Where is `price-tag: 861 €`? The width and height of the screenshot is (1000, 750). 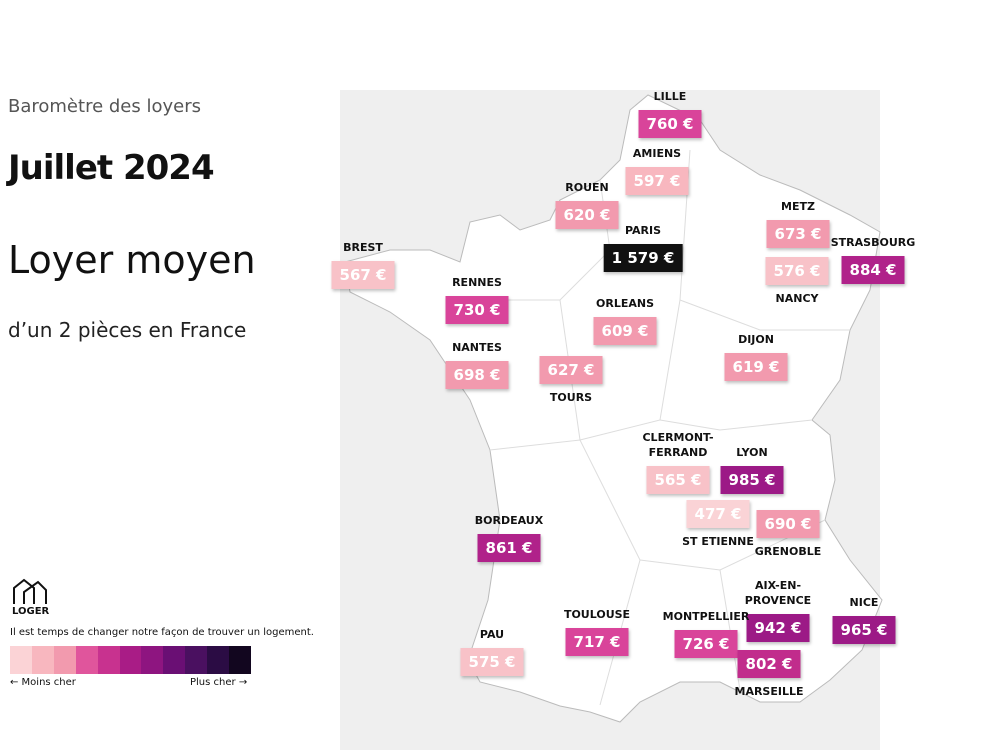 price-tag: 861 € is located at coordinates (509, 548).